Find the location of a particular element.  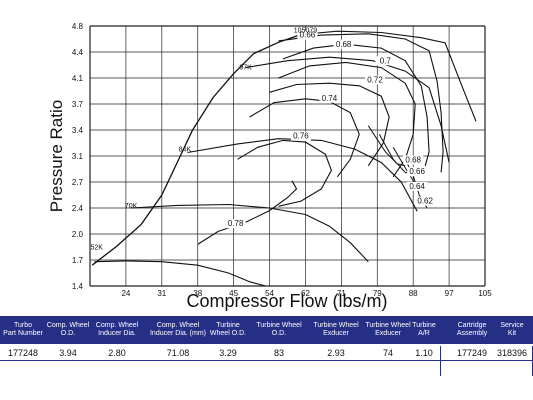

x-tick-label: 31 is located at coordinates (161, 293).